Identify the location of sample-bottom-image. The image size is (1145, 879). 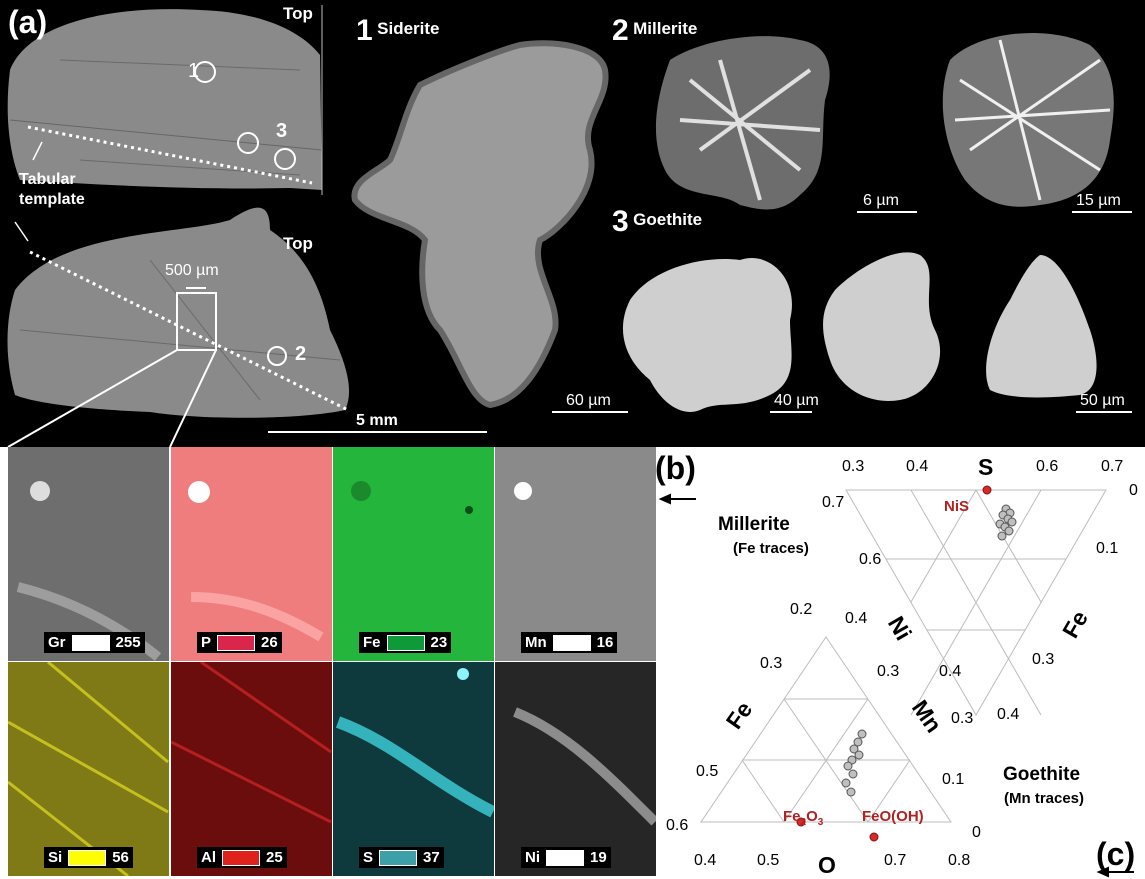
(178, 312).